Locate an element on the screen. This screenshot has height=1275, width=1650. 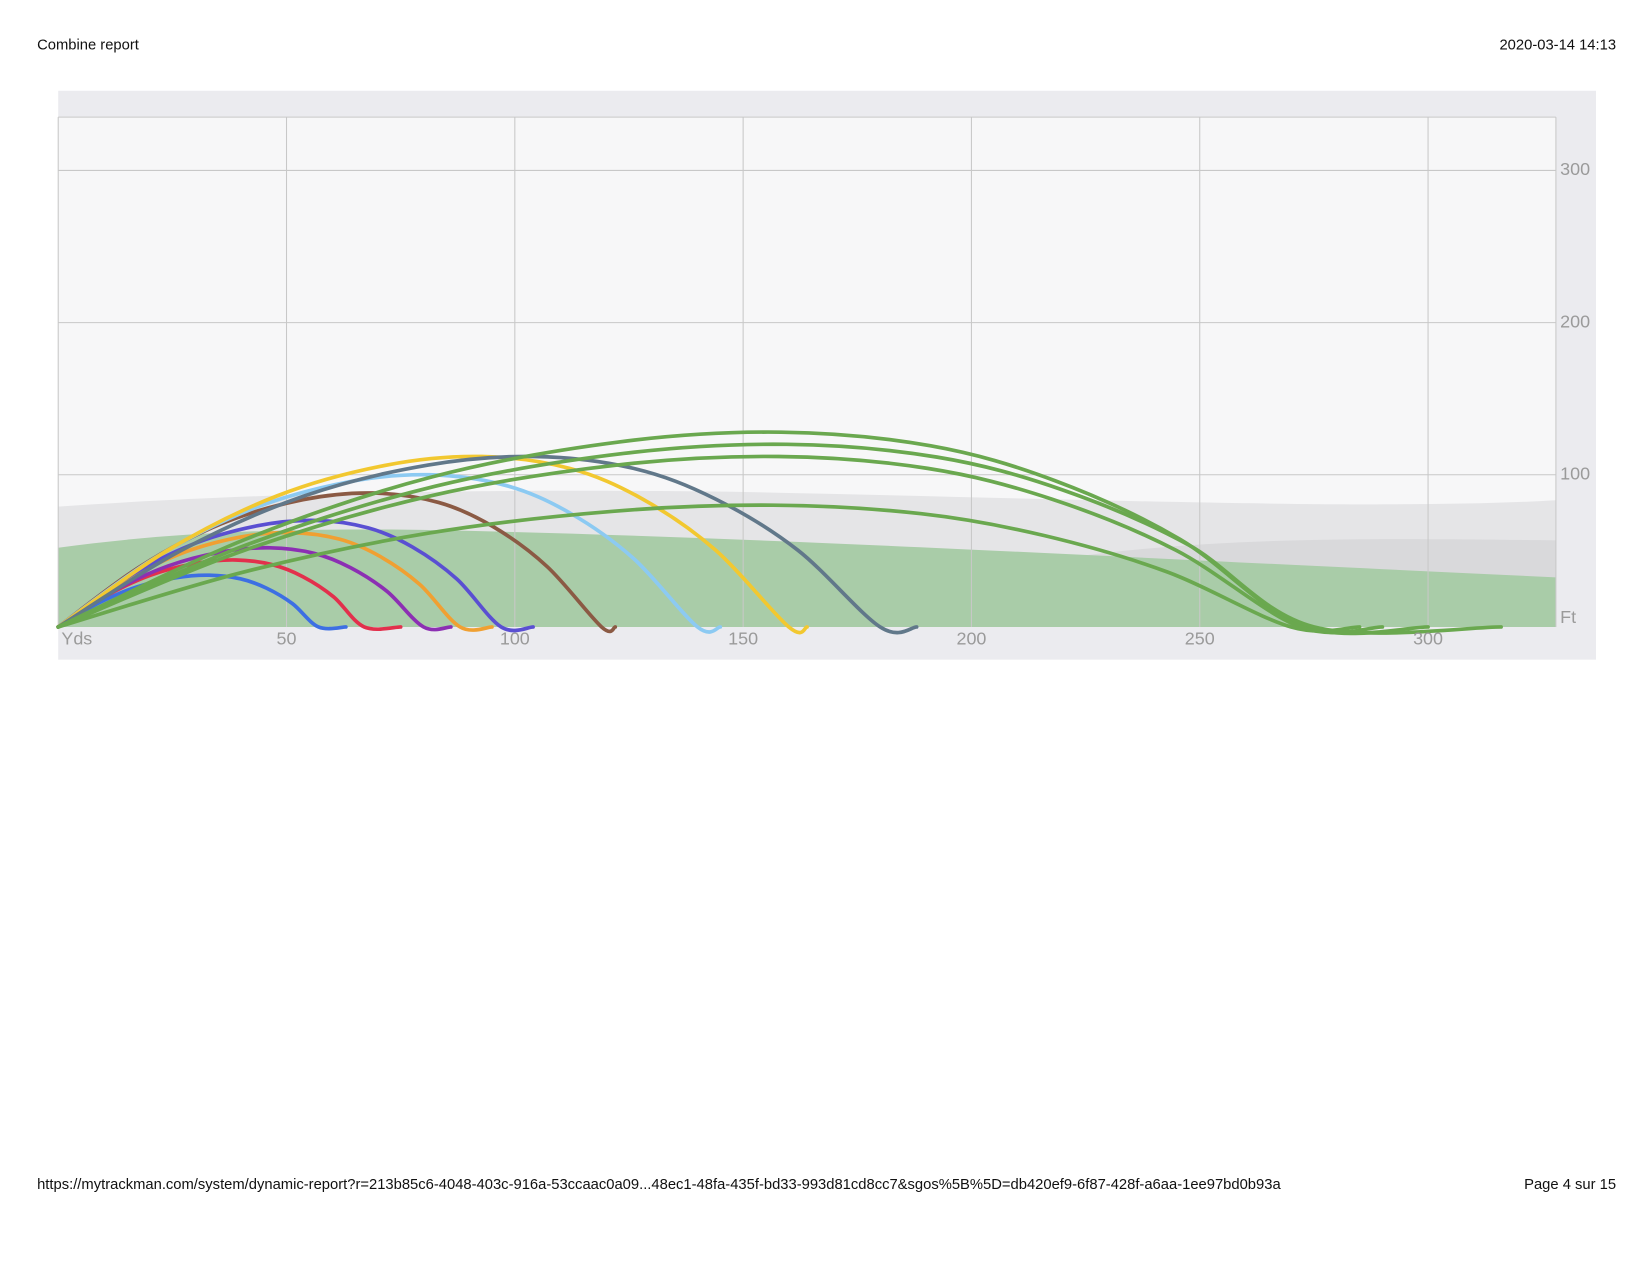
trajectories is located at coordinates (779, 533).